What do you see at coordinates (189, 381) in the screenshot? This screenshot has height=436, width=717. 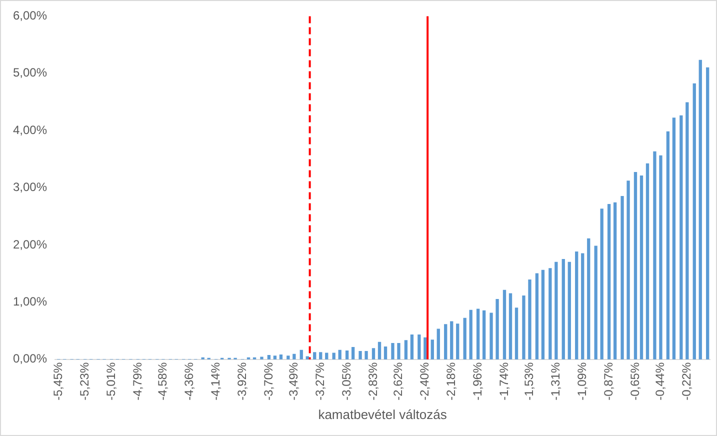 I see `x-tick-label: -4,36%` at bounding box center [189, 381].